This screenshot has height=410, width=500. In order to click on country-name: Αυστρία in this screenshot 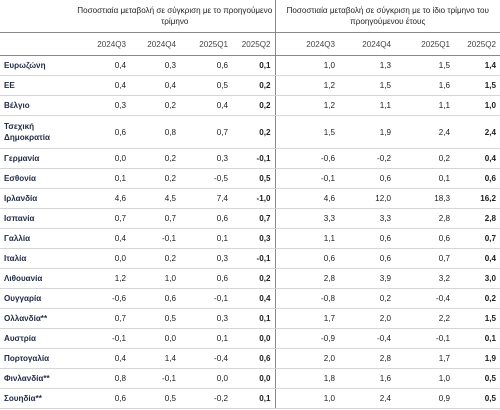, I will do `click(37, 338)`.